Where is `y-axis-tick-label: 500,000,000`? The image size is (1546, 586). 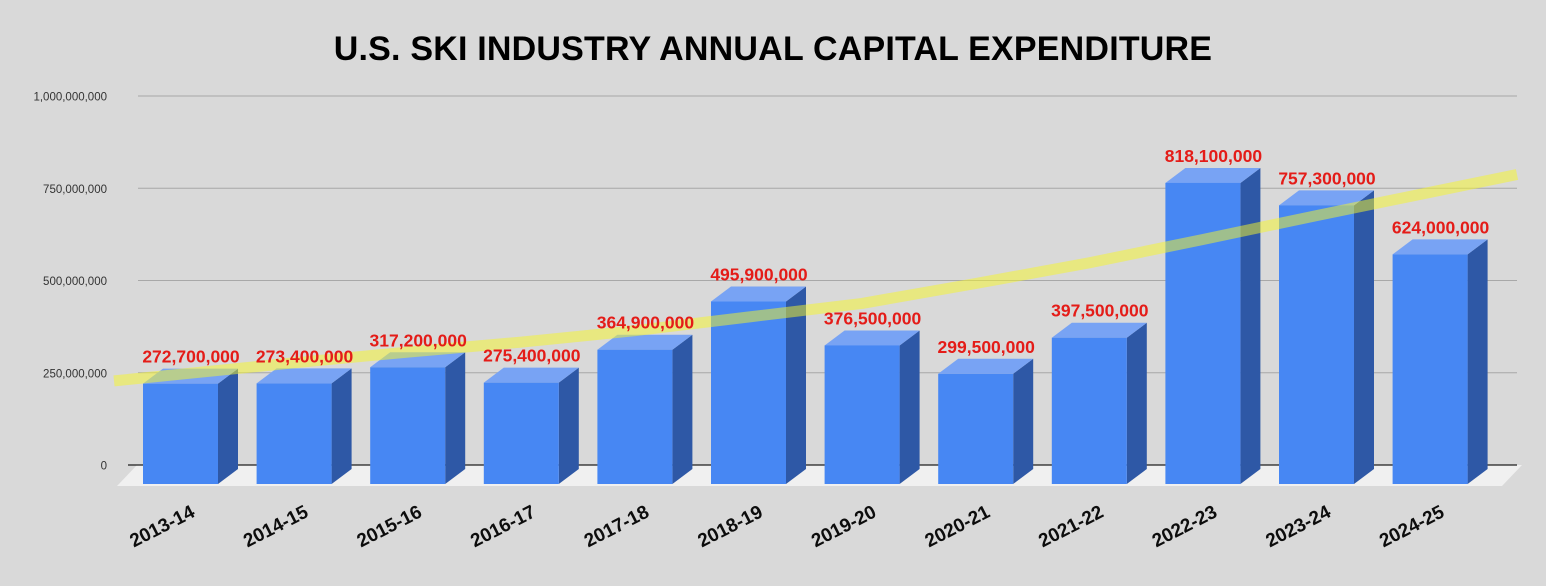 y-axis-tick-label: 500,000,000 is located at coordinates (75, 282).